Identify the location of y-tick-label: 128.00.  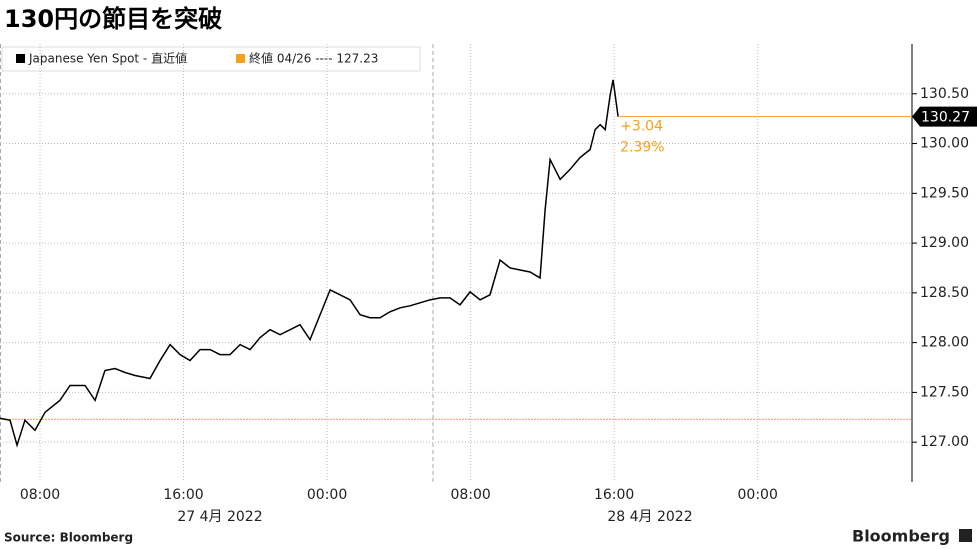
(944, 343).